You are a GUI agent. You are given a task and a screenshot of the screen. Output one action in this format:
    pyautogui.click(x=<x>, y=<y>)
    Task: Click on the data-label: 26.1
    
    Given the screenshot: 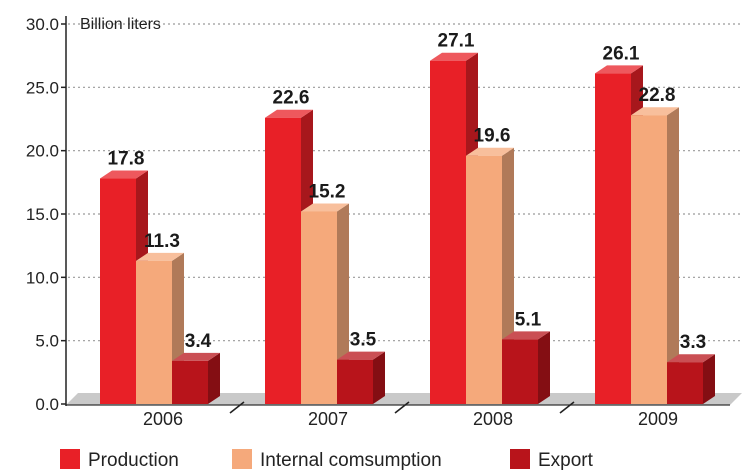 What is the action you would take?
    pyautogui.click(x=621, y=53)
    